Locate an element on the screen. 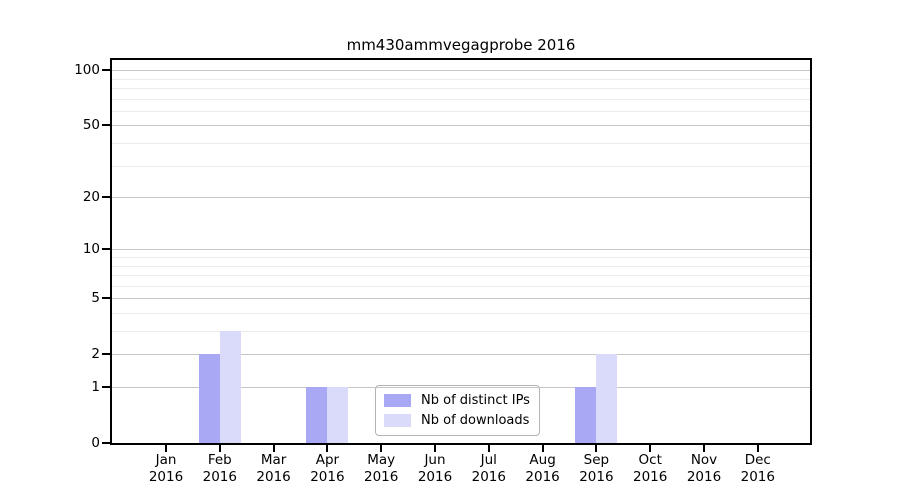 The image size is (900, 500). x-tick-label-jan: Jan 2016 is located at coordinates (166, 468).